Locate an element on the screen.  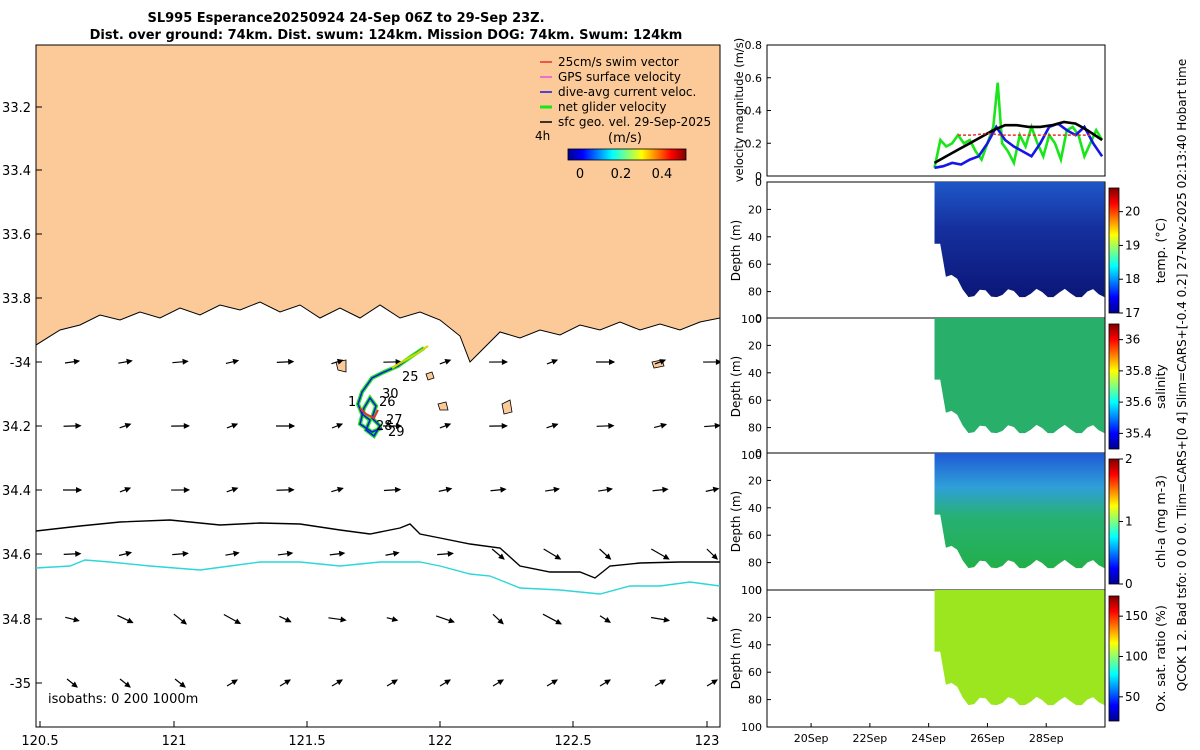
date-axis: 20Sep 22Sep 24Sep 26Sep 28Sep is located at coordinates (929, 734).